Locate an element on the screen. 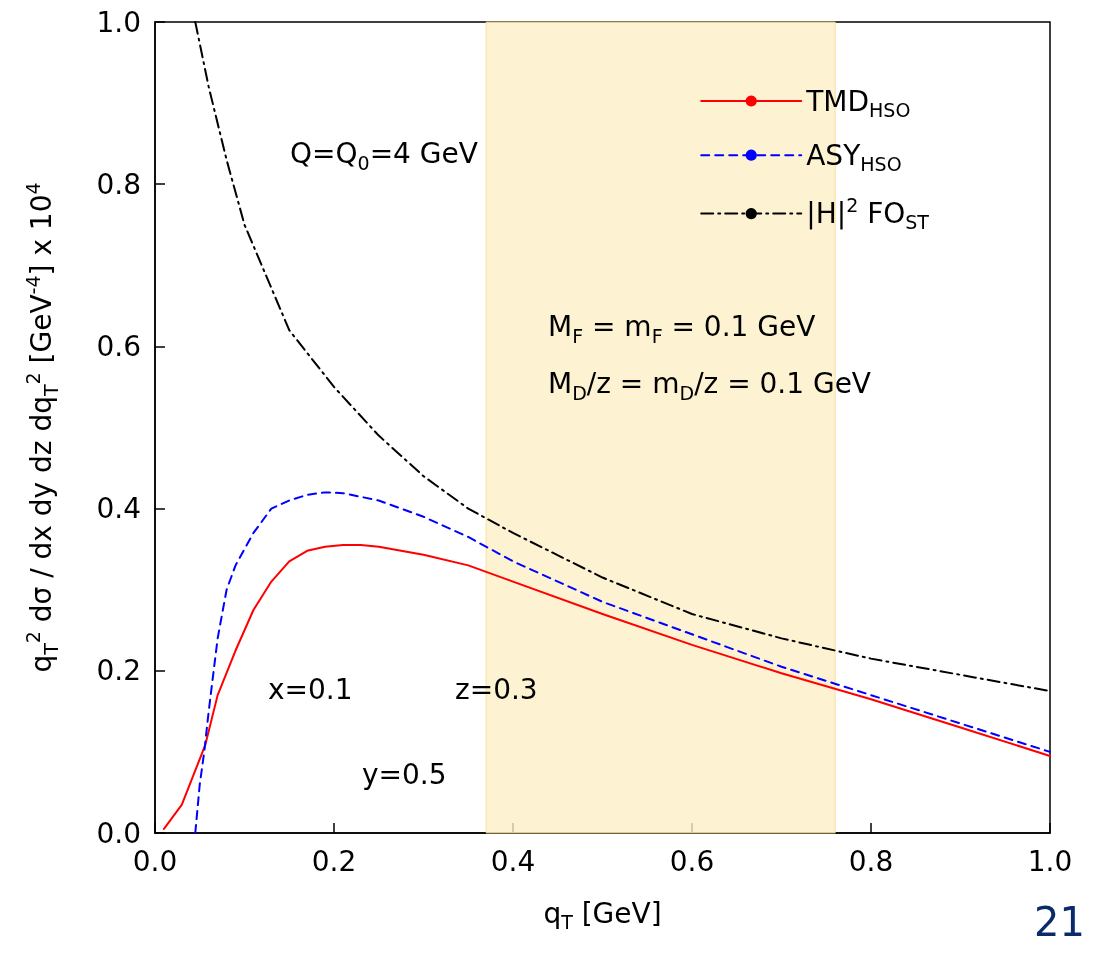 Image resolution: width=1109 pixels, height=953 pixels. y-tick-label: 0.6 is located at coordinates (118, 346).